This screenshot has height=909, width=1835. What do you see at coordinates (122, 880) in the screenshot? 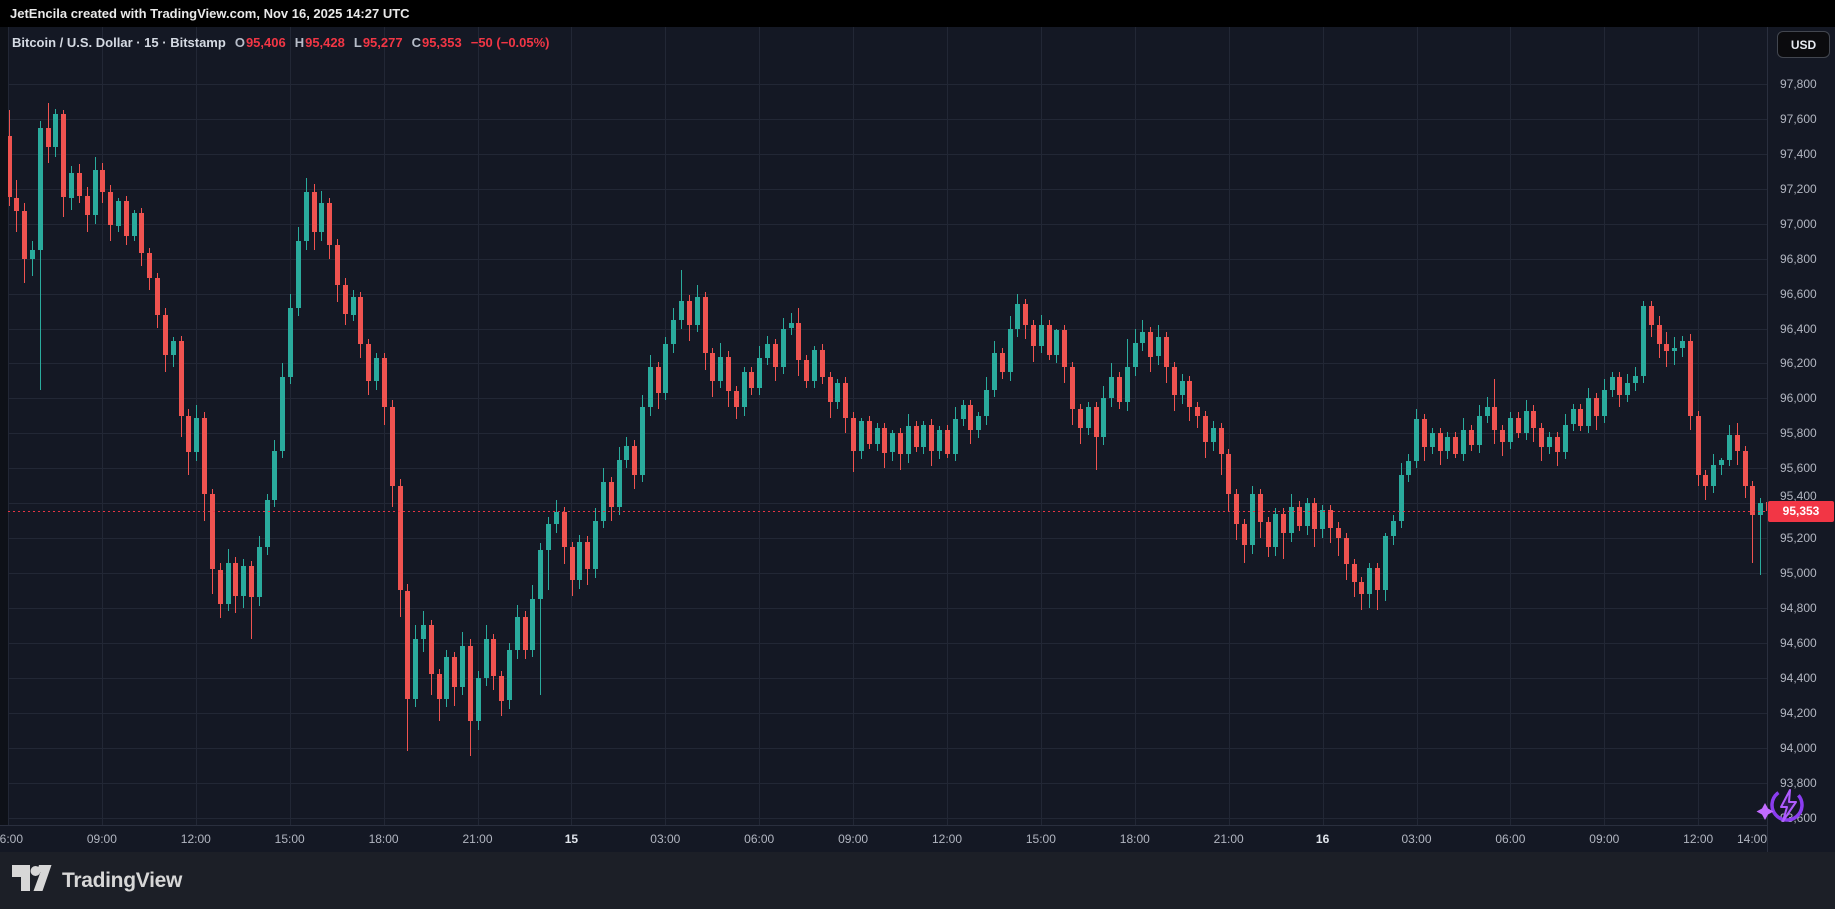
I see `brand-text: TradingView` at bounding box center [122, 880].